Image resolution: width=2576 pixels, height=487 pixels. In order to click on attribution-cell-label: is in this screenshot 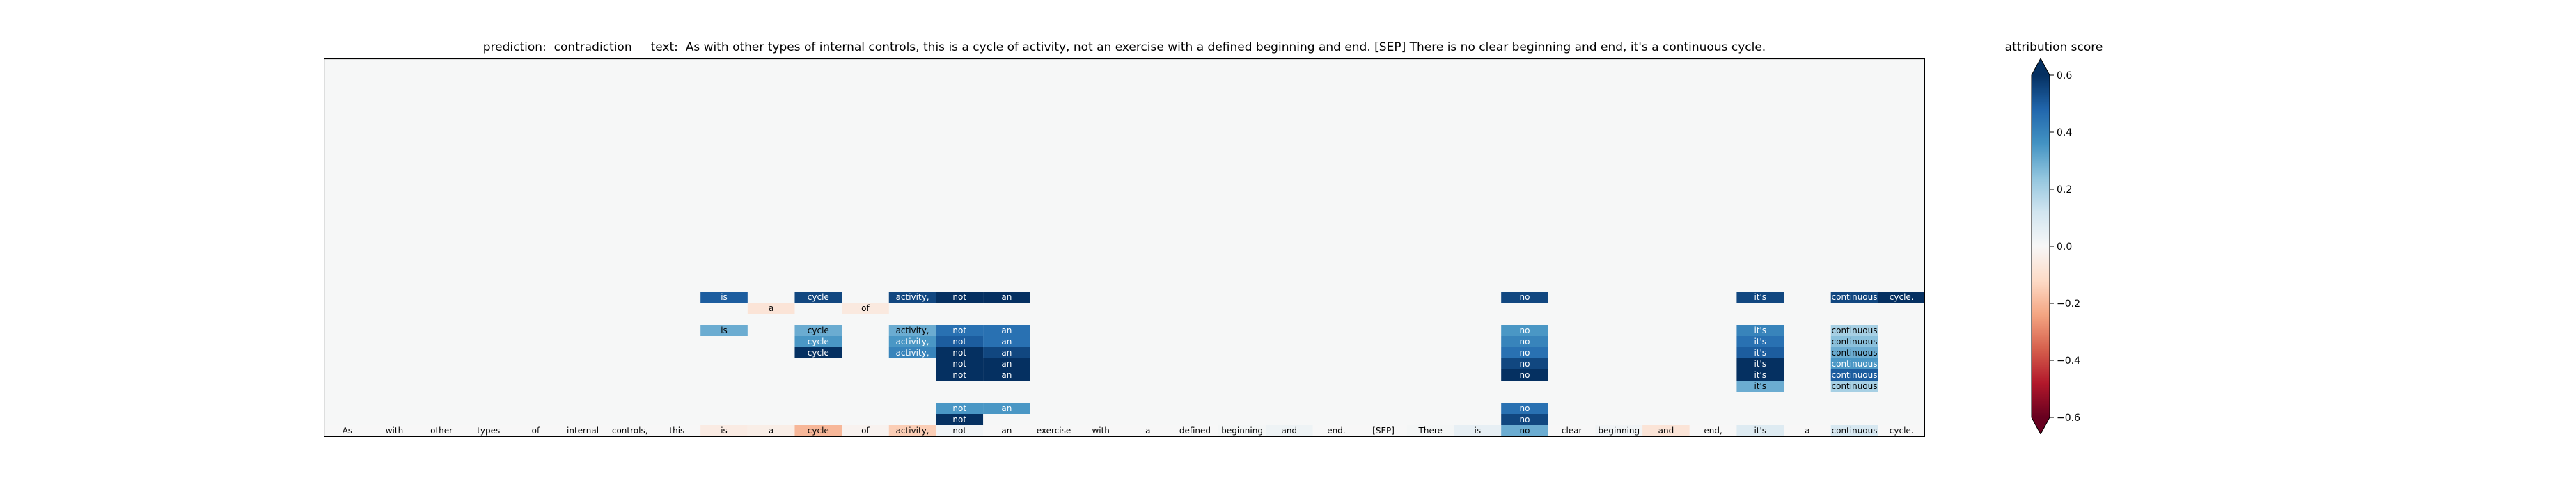, I will do `click(724, 330)`.